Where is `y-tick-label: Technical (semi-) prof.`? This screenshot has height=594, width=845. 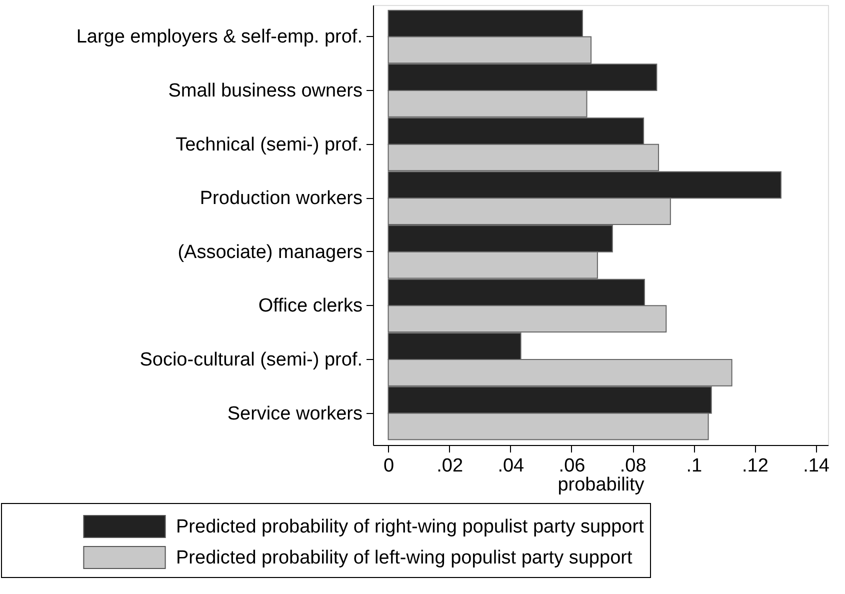
y-tick-label: Technical (semi-) prof. is located at coordinates (269, 145).